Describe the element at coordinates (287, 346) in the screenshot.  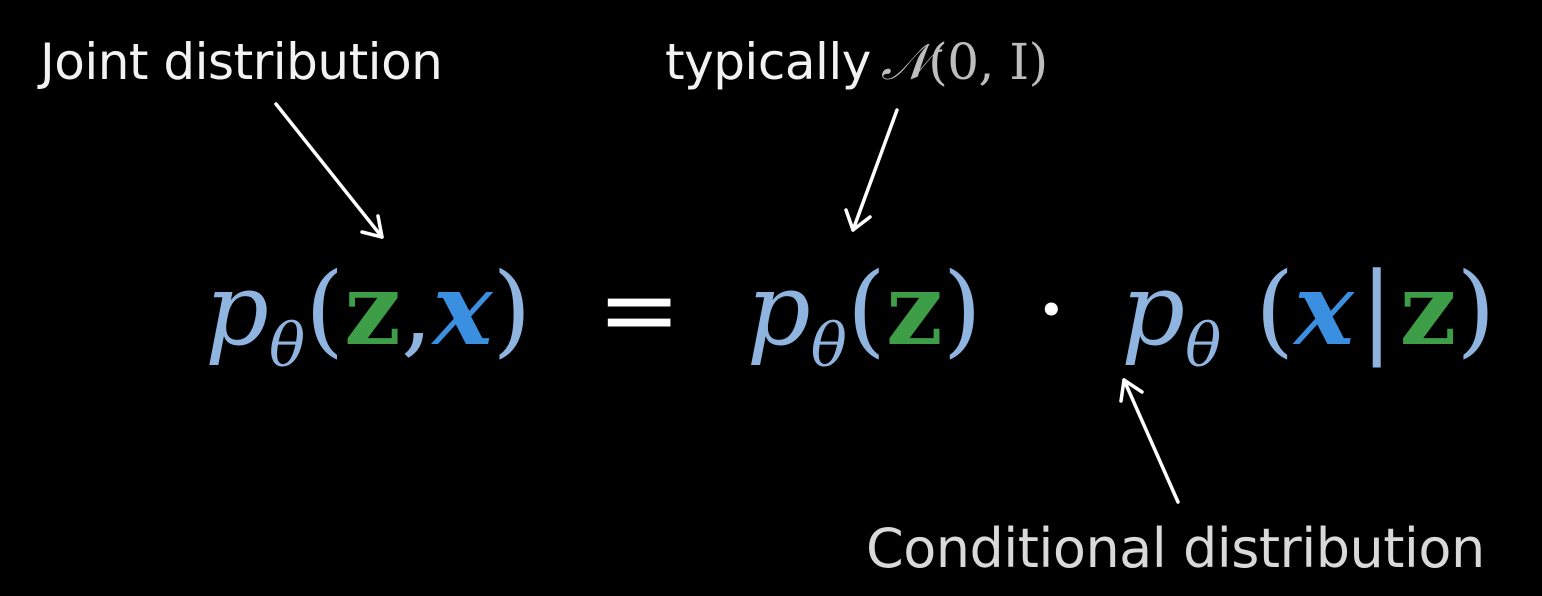
I see `lhs-theta: θ` at that location.